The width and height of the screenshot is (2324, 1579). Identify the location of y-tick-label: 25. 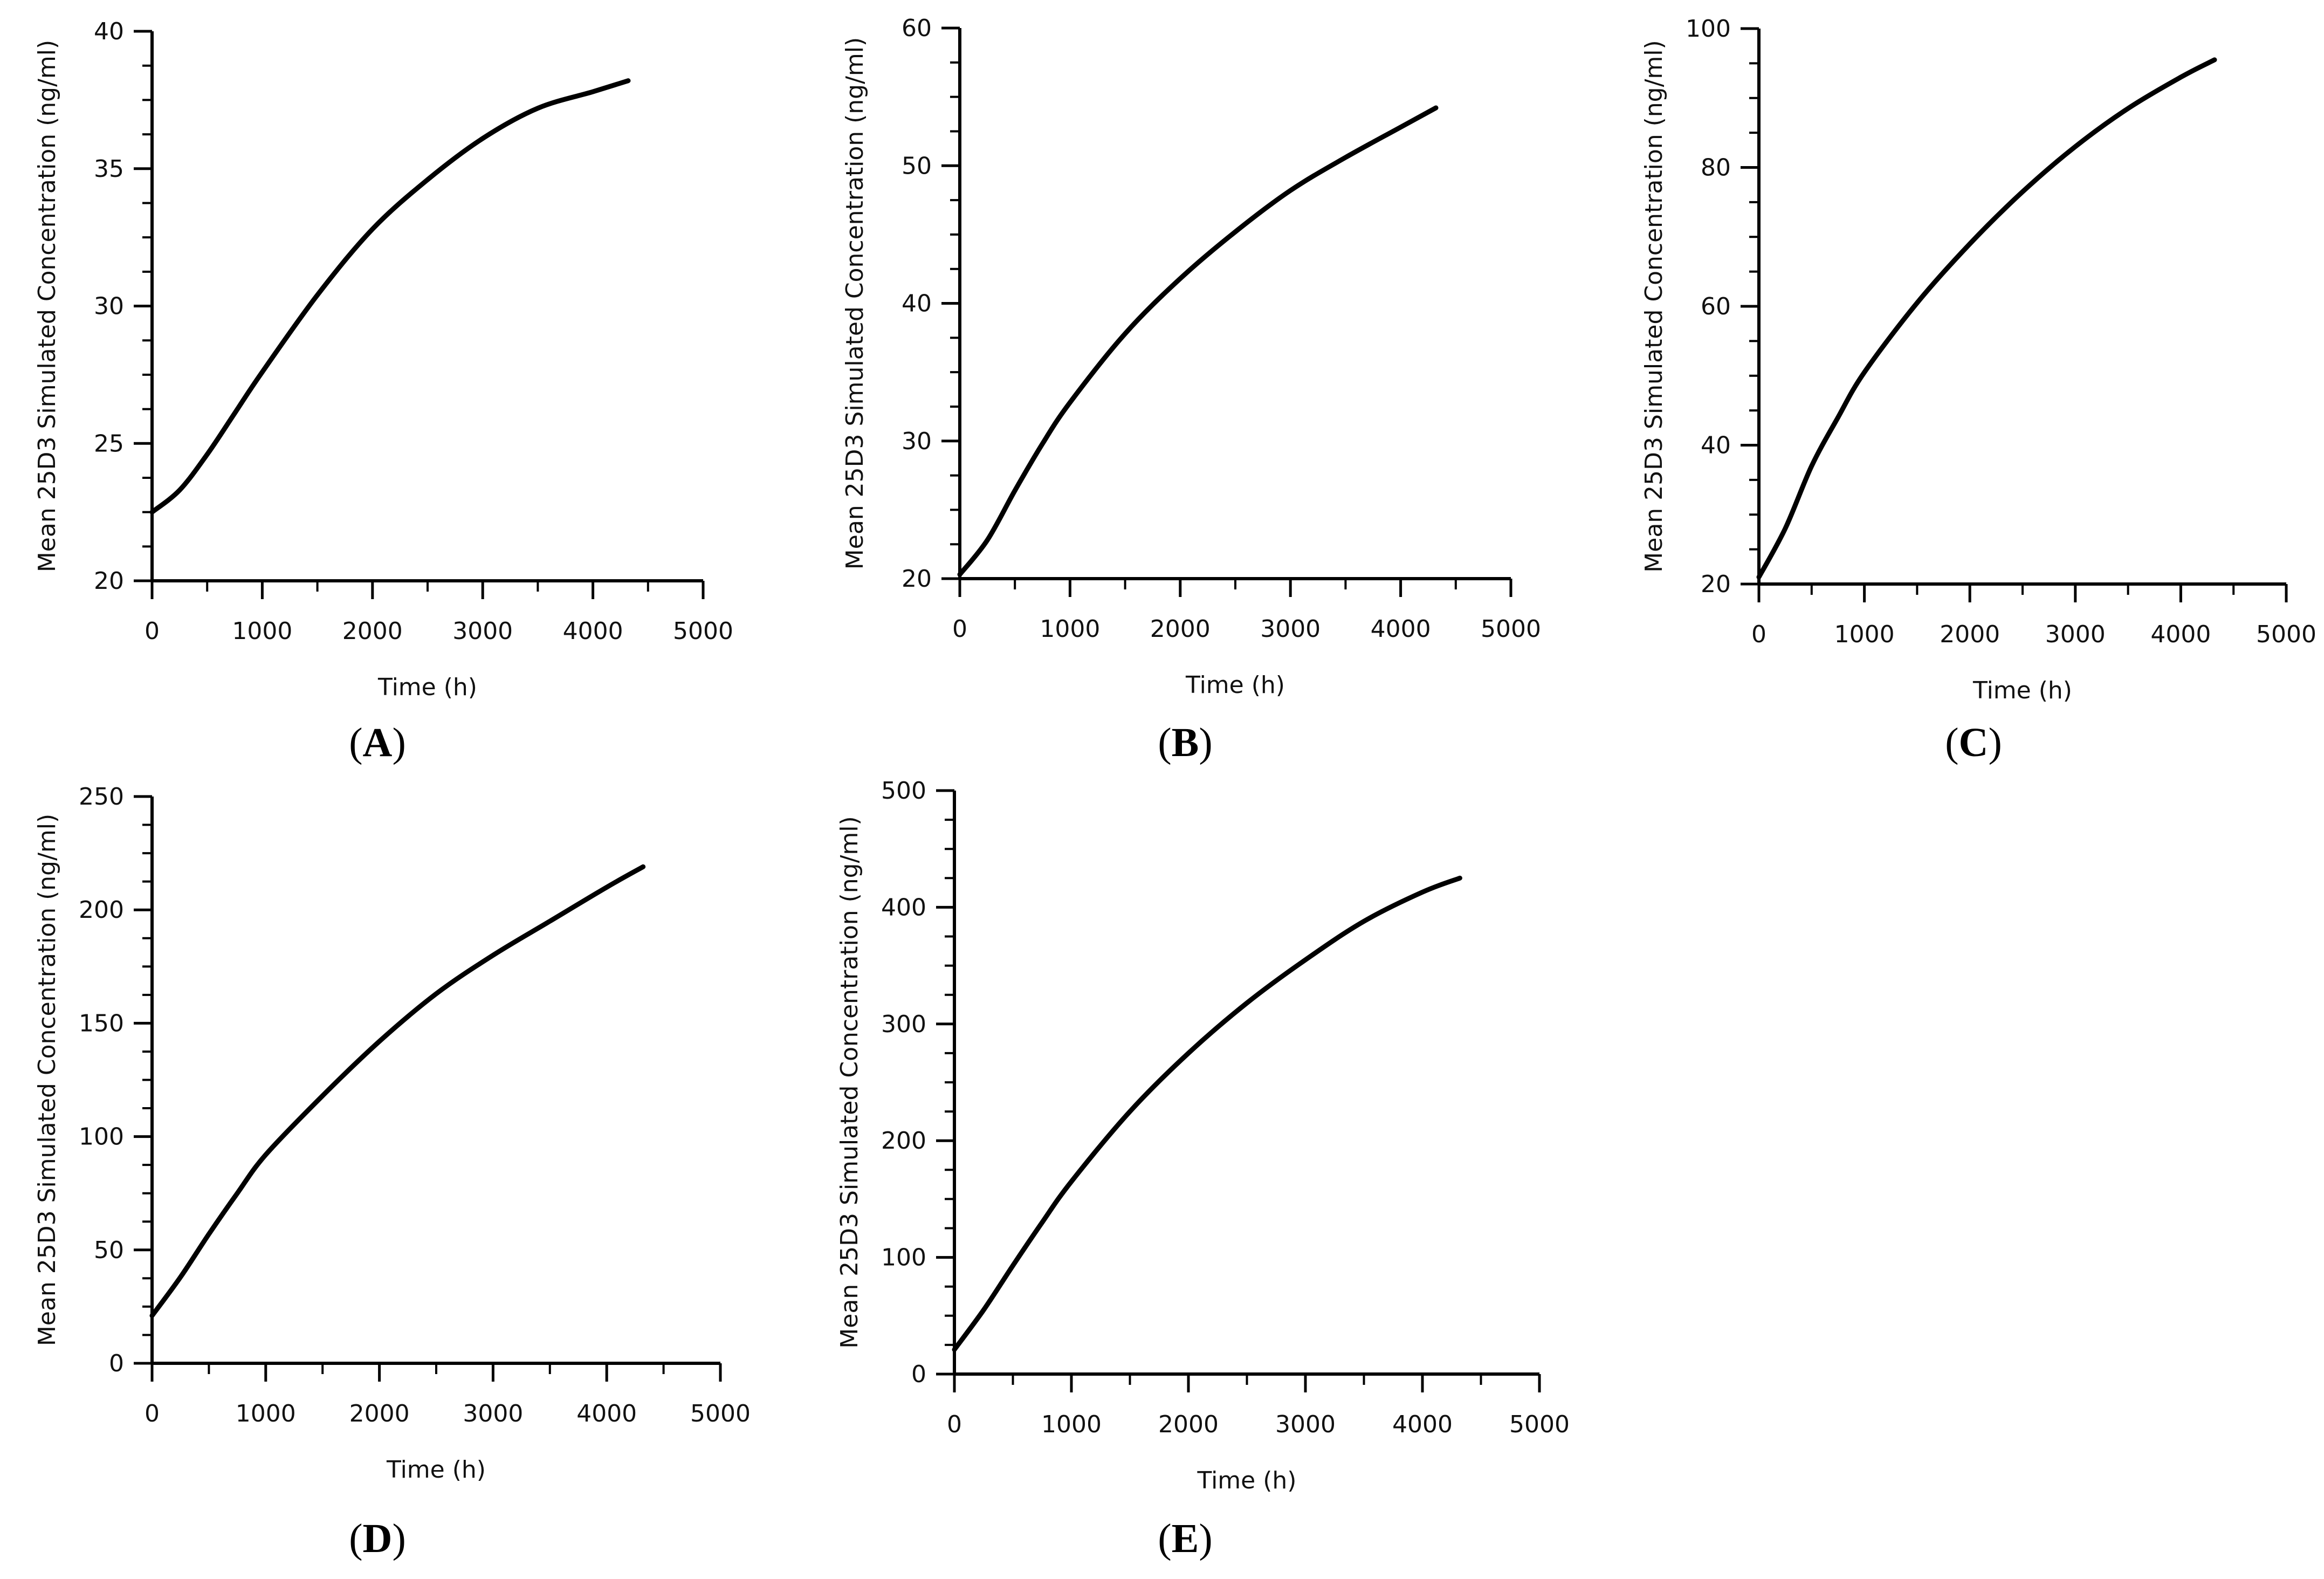
(109, 443).